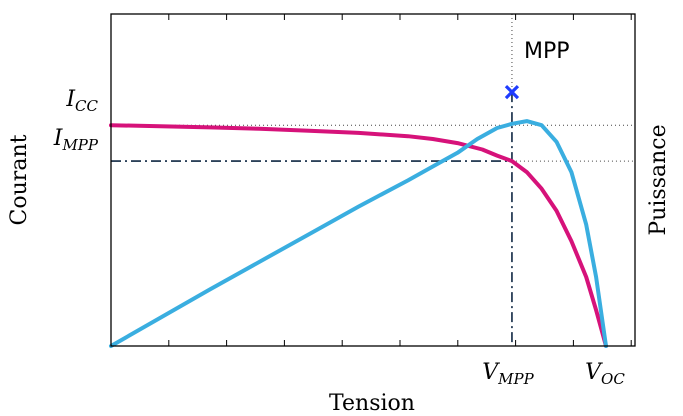  I want to click on mpp-marker, so click(512, 92).